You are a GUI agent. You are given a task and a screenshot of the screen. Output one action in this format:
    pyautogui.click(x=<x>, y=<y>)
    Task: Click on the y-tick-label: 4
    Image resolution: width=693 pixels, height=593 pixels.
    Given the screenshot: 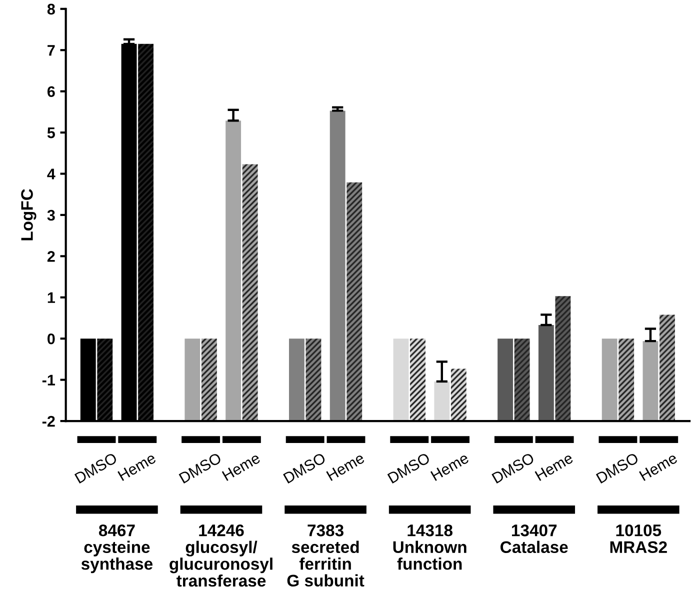 What is the action you would take?
    pyautogui.click(x=51, y=174)
    